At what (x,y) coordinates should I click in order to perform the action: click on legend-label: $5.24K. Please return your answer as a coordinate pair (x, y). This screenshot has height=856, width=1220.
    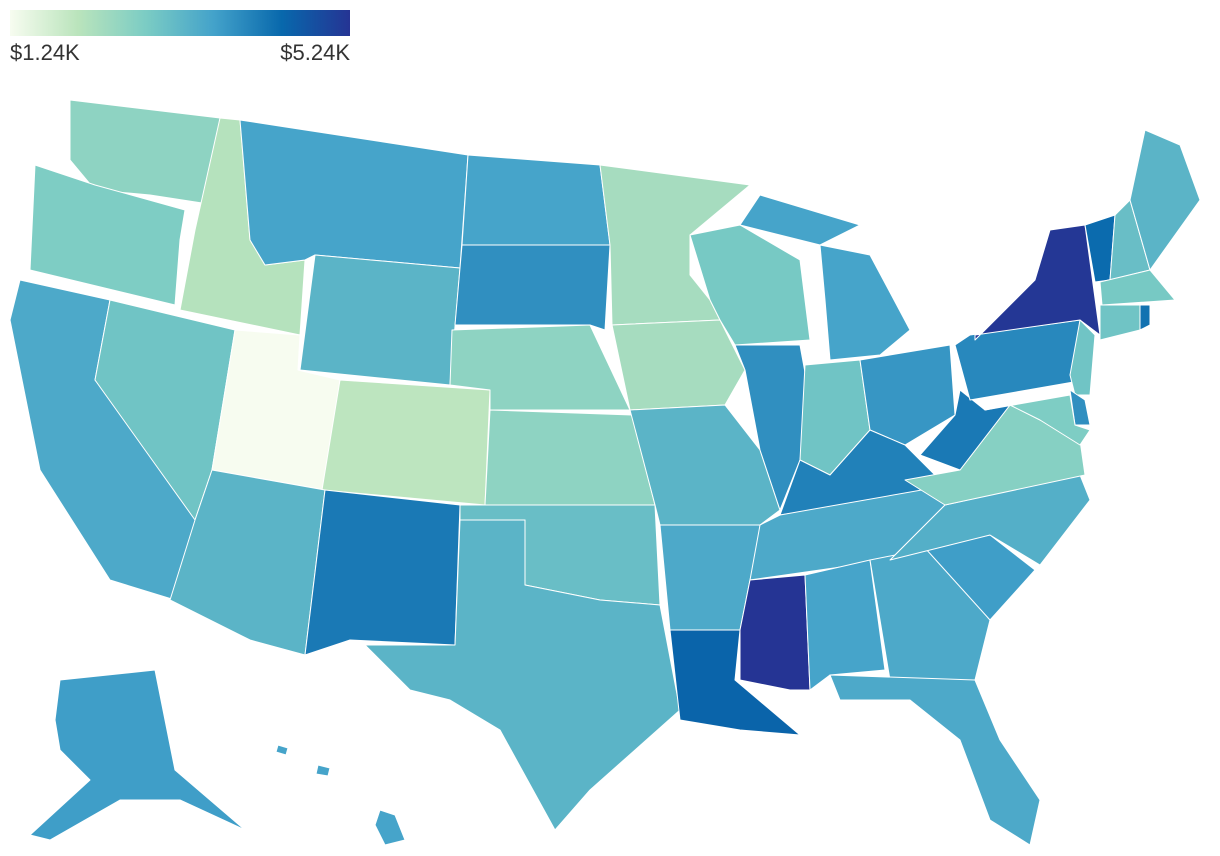
    Looking at the image, I should click on (315, 52).